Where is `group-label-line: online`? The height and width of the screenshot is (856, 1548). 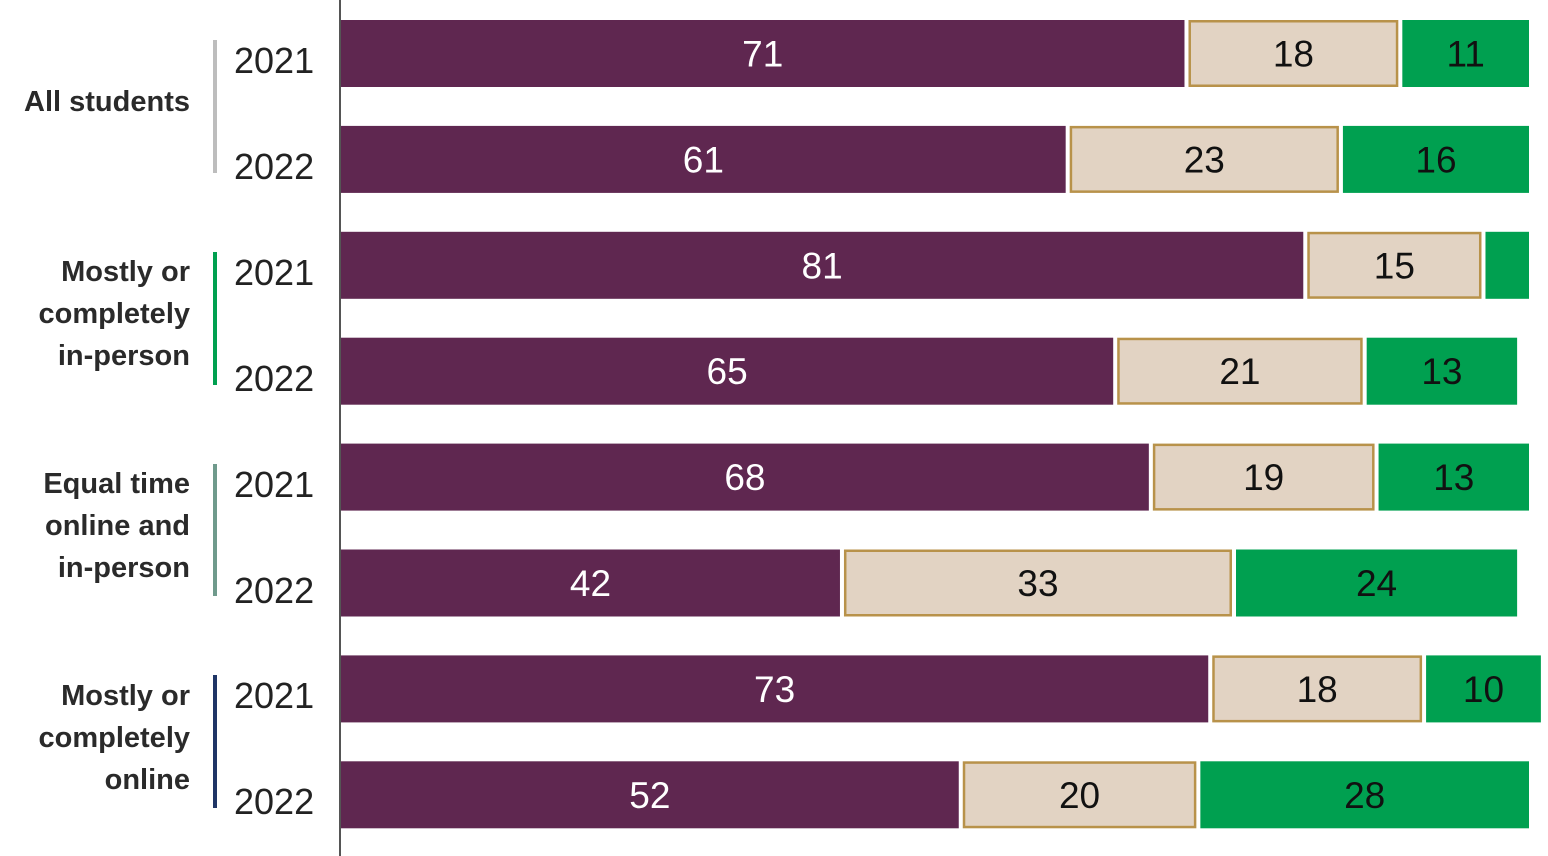
group-label-line: online is located at coordinates (147, 779).